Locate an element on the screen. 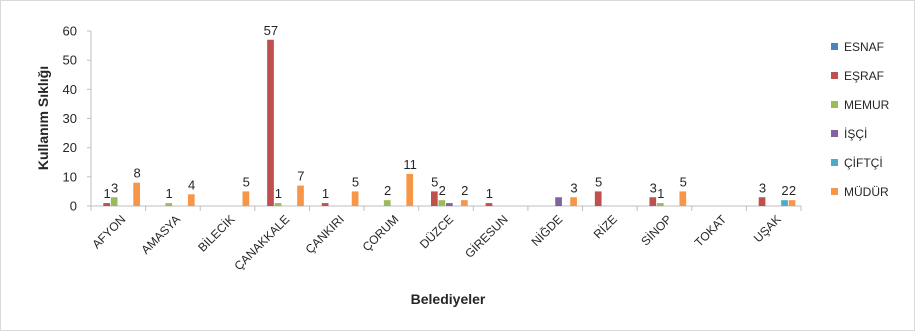  bar-memur-corum is located at coordinates (387, 203).